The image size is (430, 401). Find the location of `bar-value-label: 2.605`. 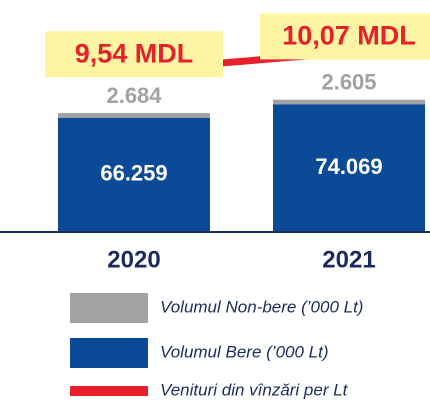

bar-value-label: 2.605 is located at coordinates (348, 82).